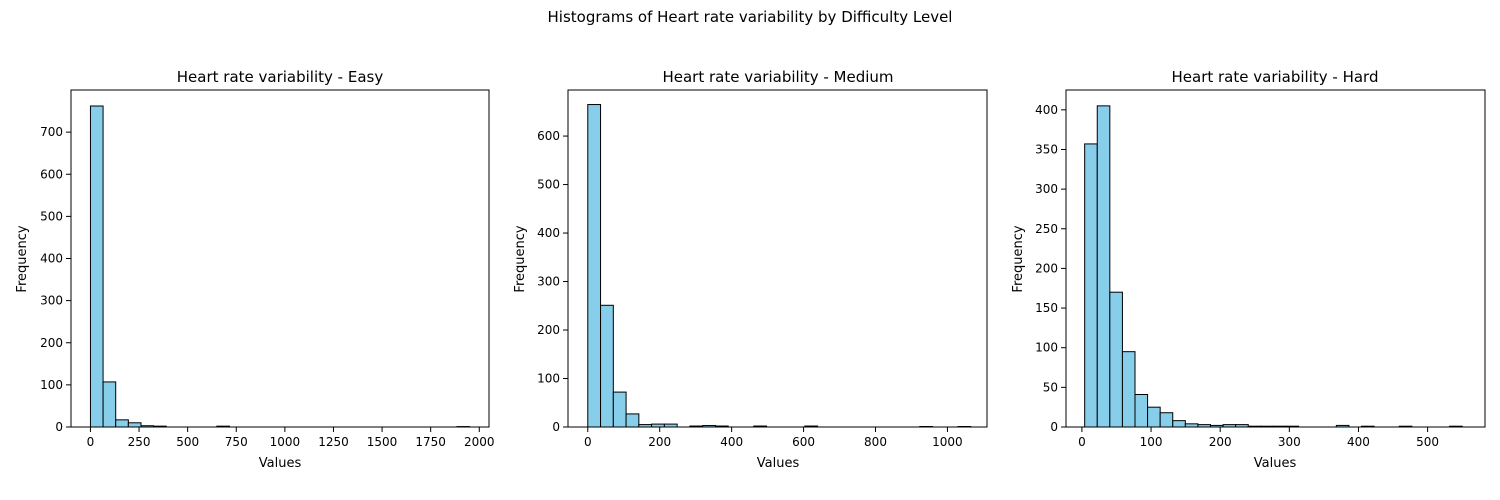 The image size is (1500, 500). Describe the element at coordinates (236, 442) in the screenshot. I see `x-tick-label-easy: 750` at that location.